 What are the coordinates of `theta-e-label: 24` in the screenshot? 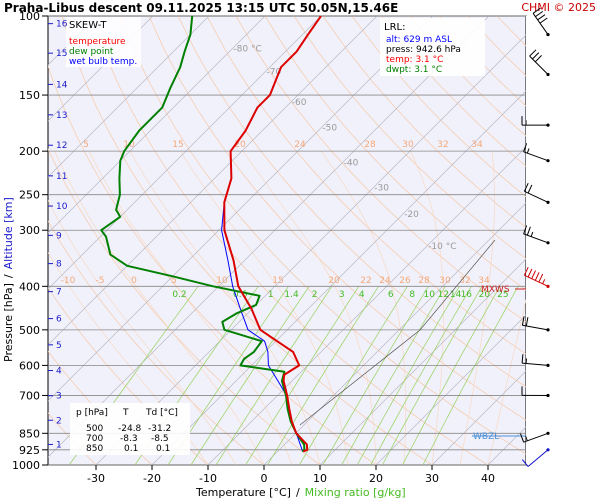 It's located at (300, 145).